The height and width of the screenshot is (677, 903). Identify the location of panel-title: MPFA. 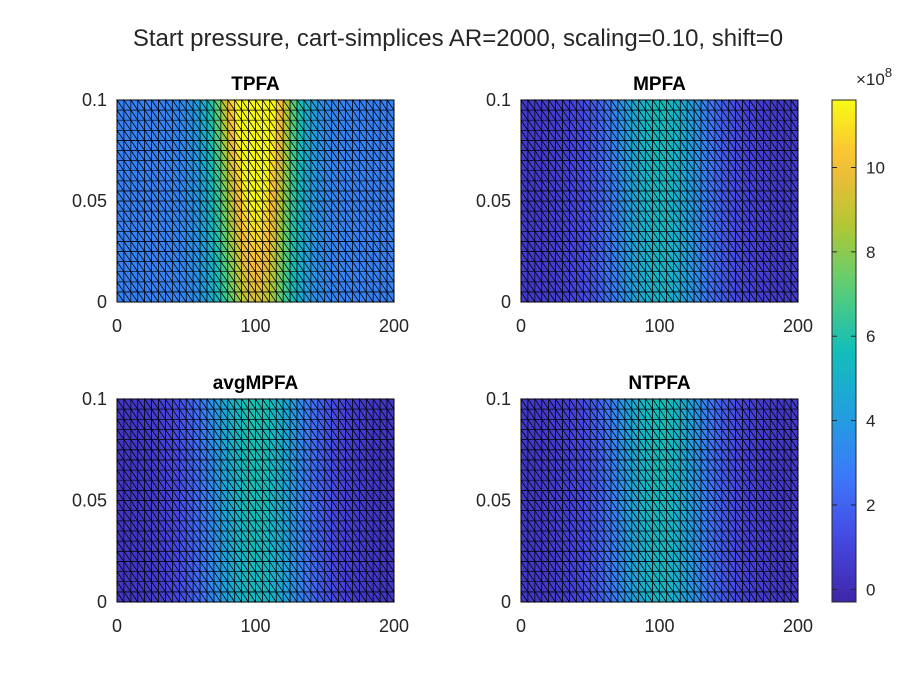
(659, 84).